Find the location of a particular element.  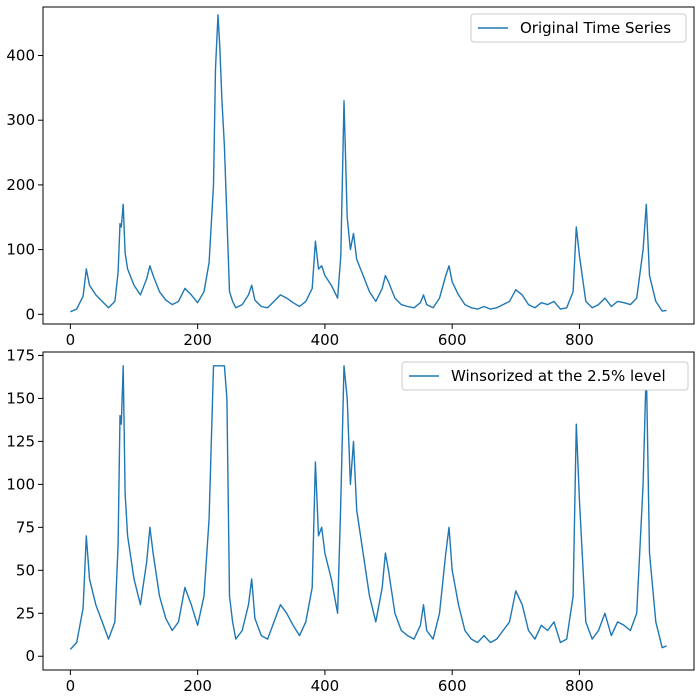

legend-winsorized: Winsorized at the 2.5% level is located at coordinates (545, 376).